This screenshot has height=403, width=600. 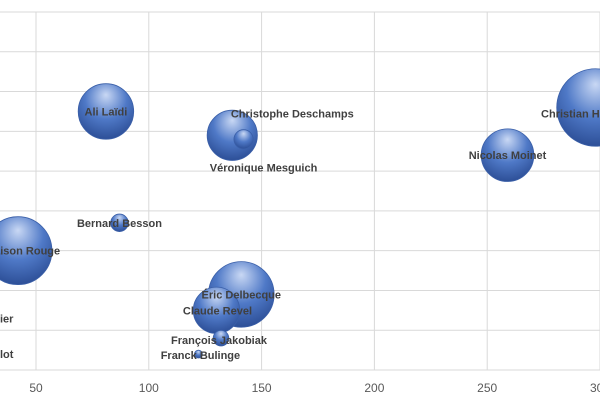 I want to click on point-label: François Jakobiak, so click(x=219, y=341).